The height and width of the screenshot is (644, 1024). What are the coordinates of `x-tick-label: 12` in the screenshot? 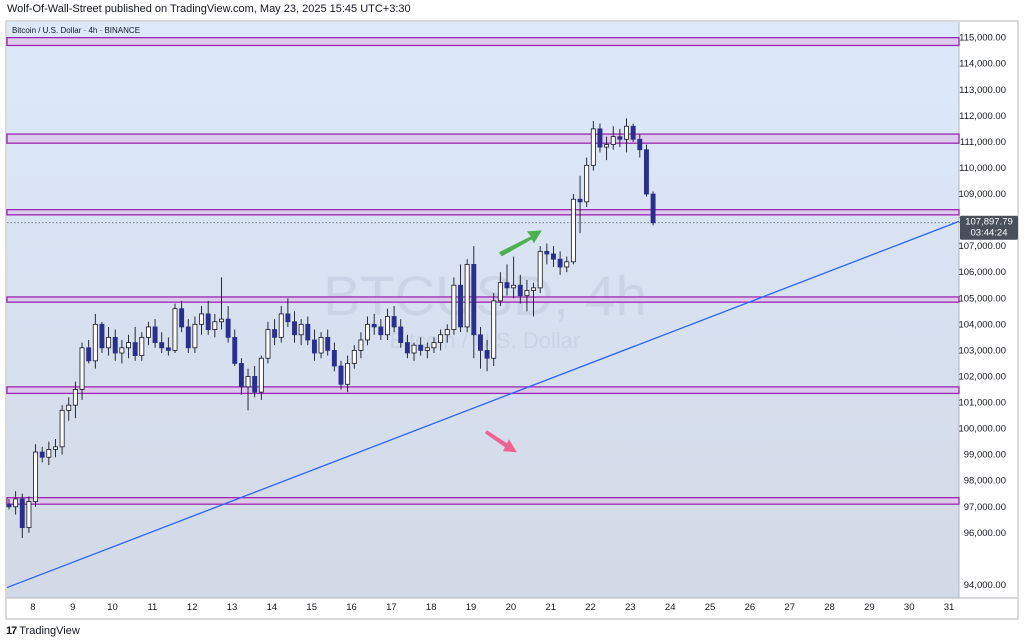 It's located at (192, 607).